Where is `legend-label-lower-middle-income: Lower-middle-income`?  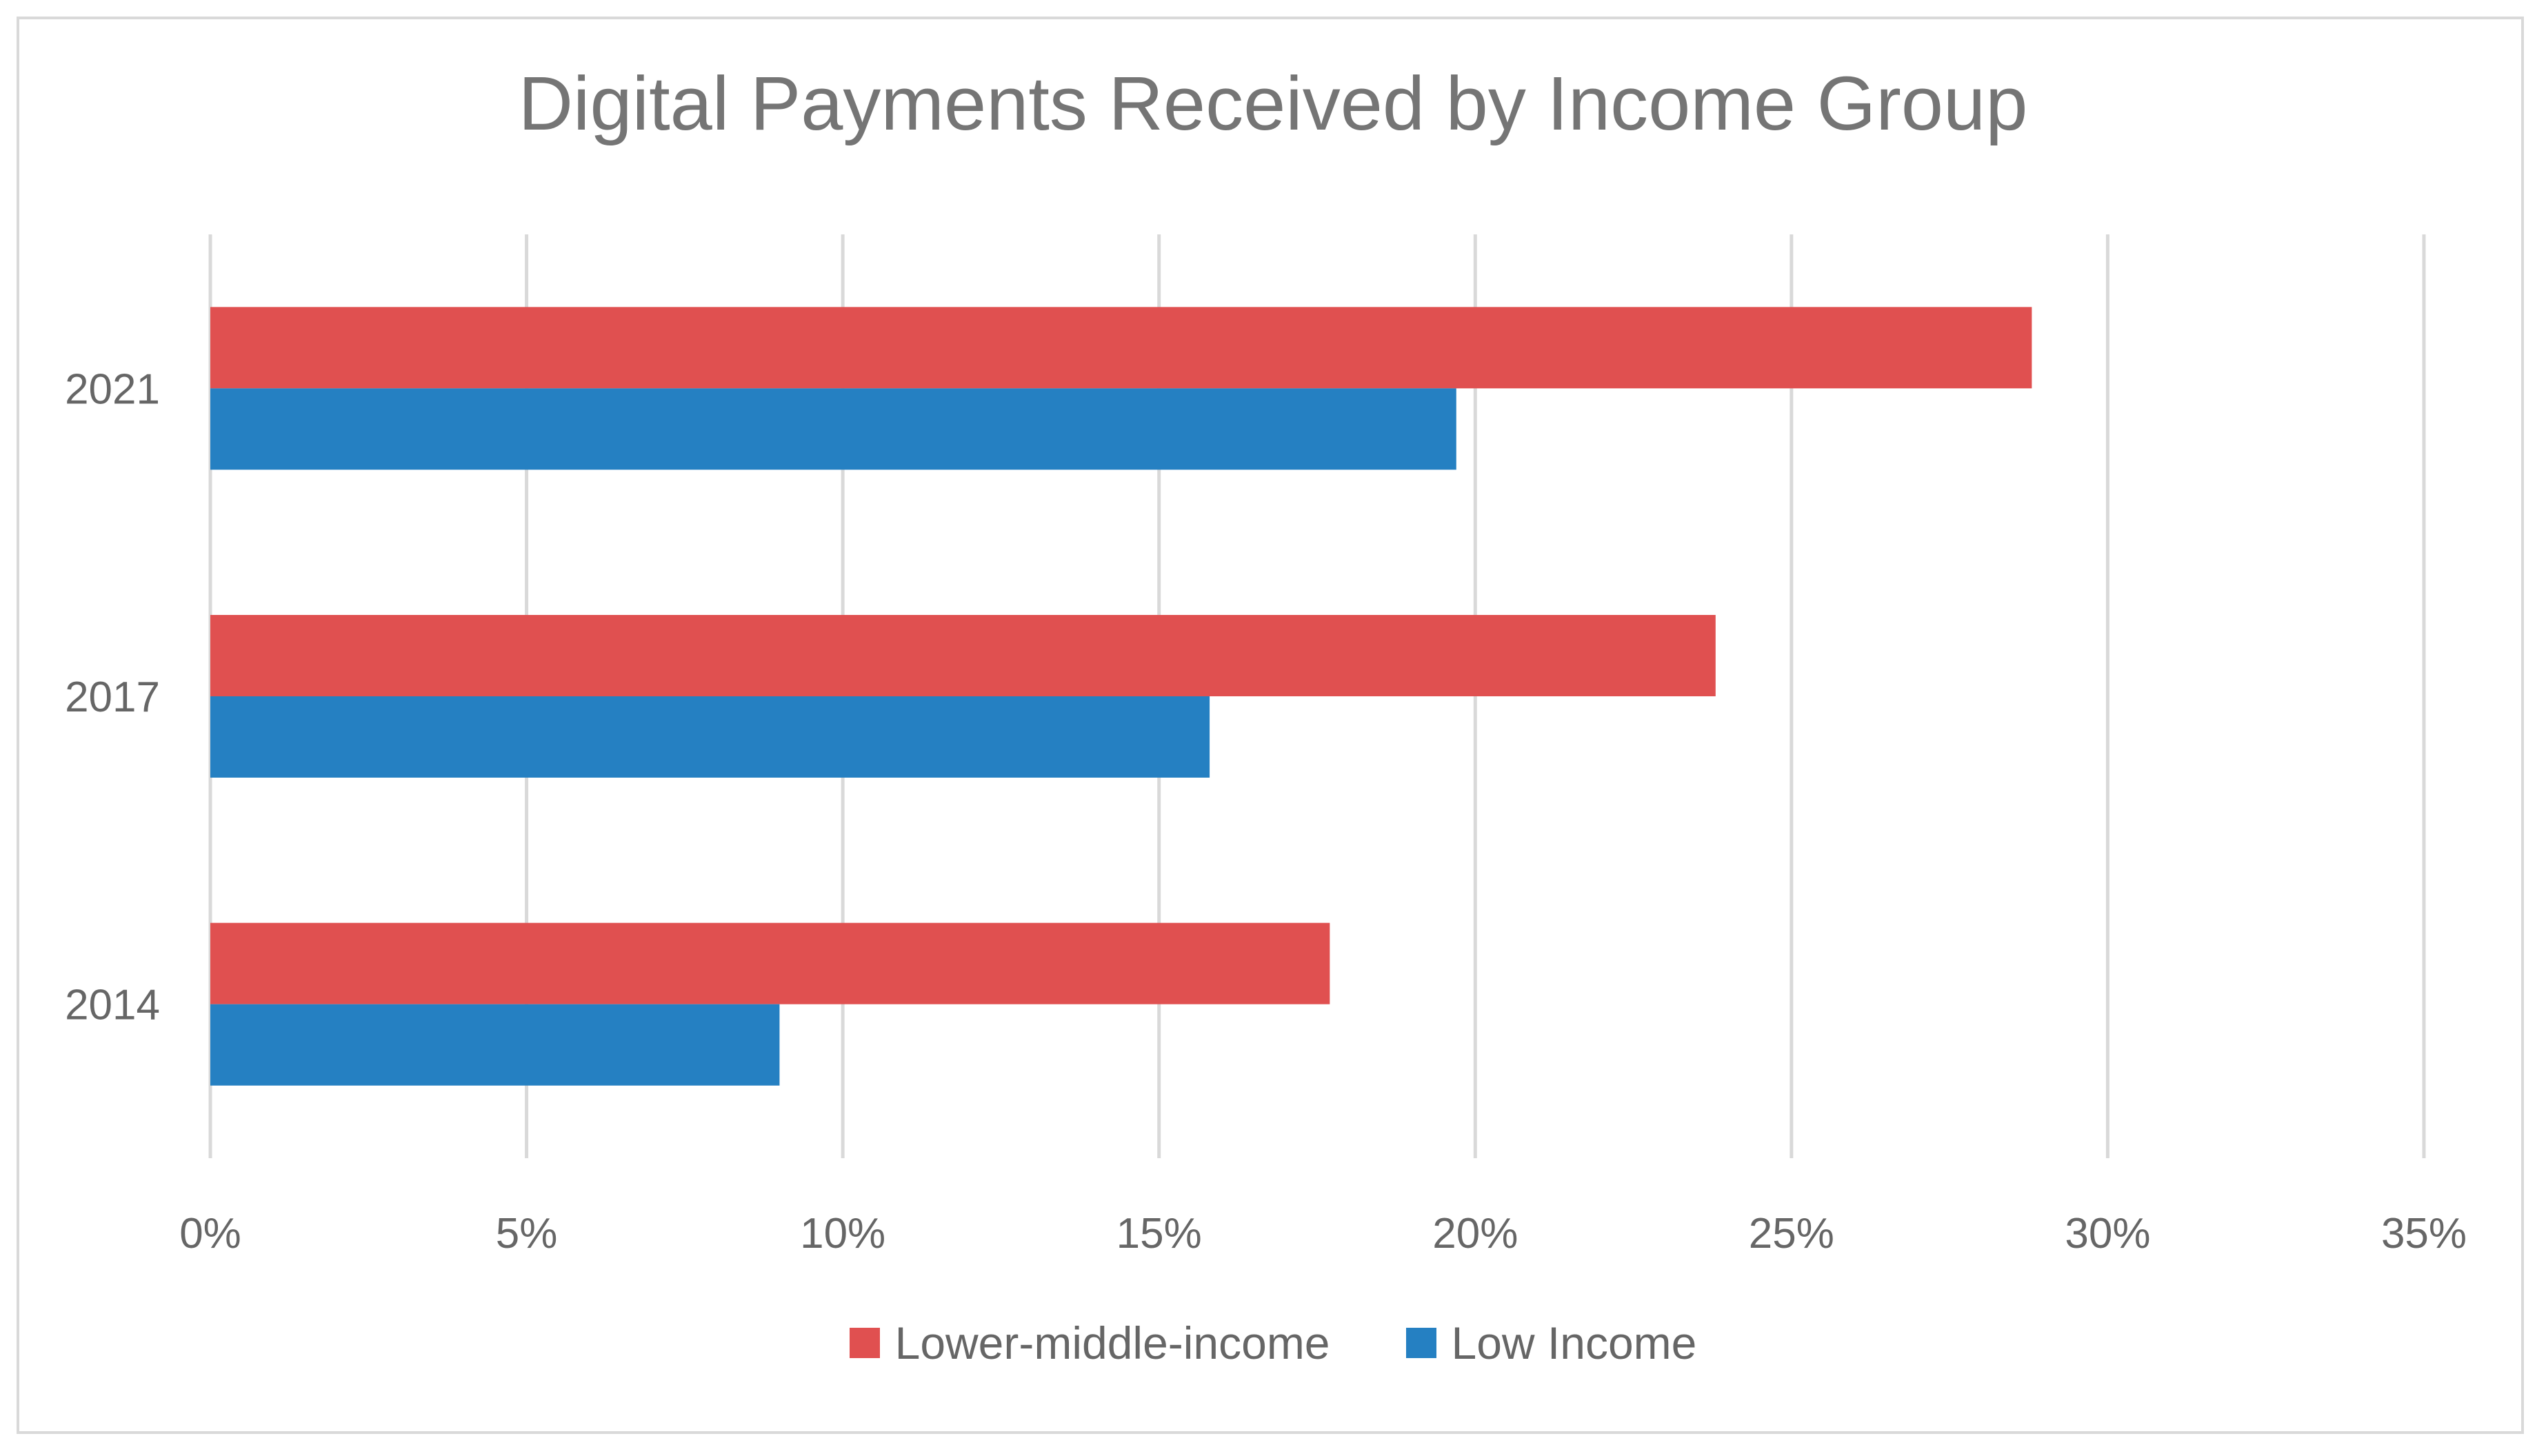
legend-label-lower-middle-income: Lower-middle-income is located at coordinates (1112, 1342).